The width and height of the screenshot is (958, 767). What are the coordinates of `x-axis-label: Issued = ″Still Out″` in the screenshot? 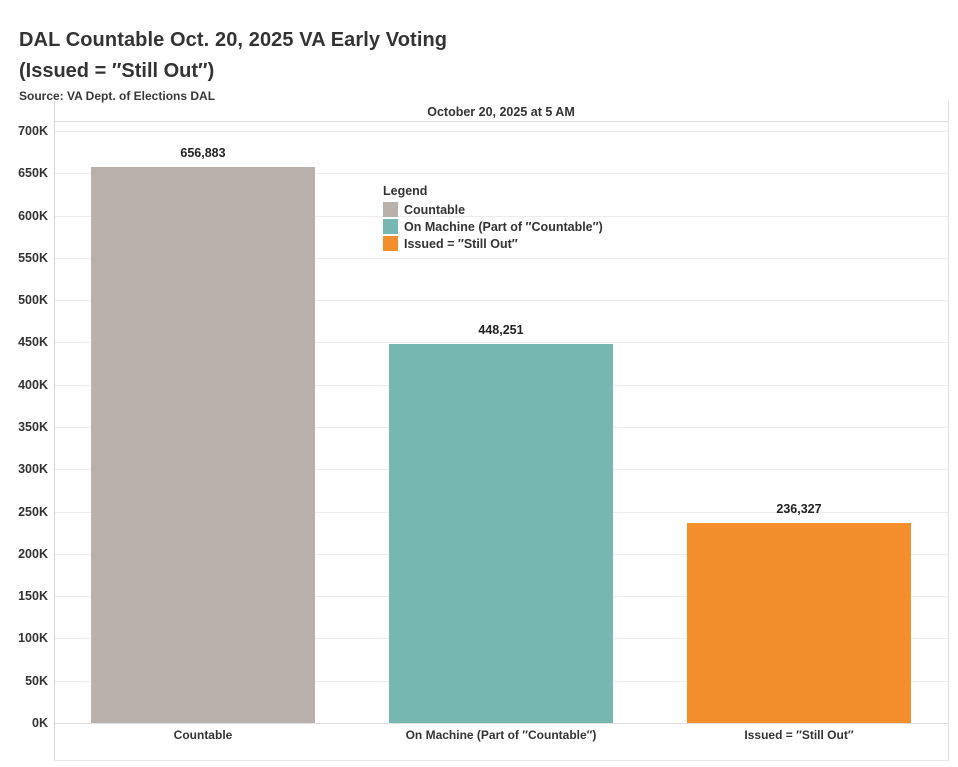 It's located at (799, 735).